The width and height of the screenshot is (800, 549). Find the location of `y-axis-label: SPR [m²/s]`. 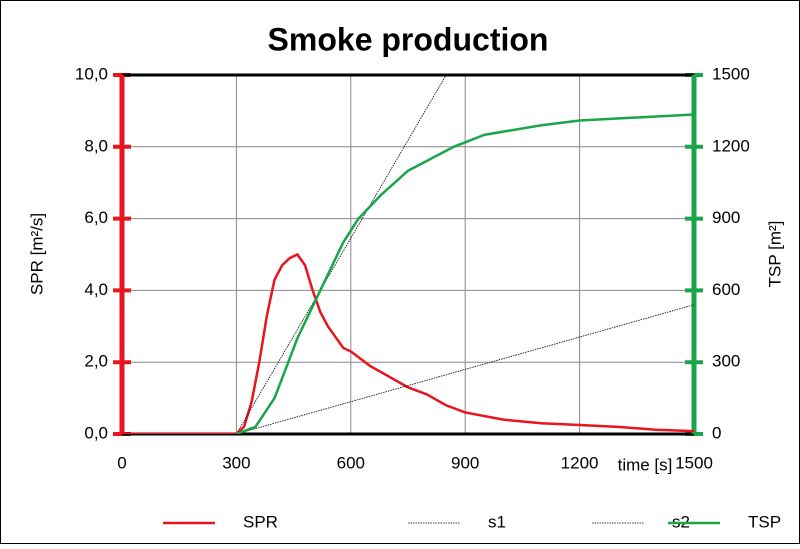

y-axis-label: SPR [m²/s] is located at coordinates (36, 254).